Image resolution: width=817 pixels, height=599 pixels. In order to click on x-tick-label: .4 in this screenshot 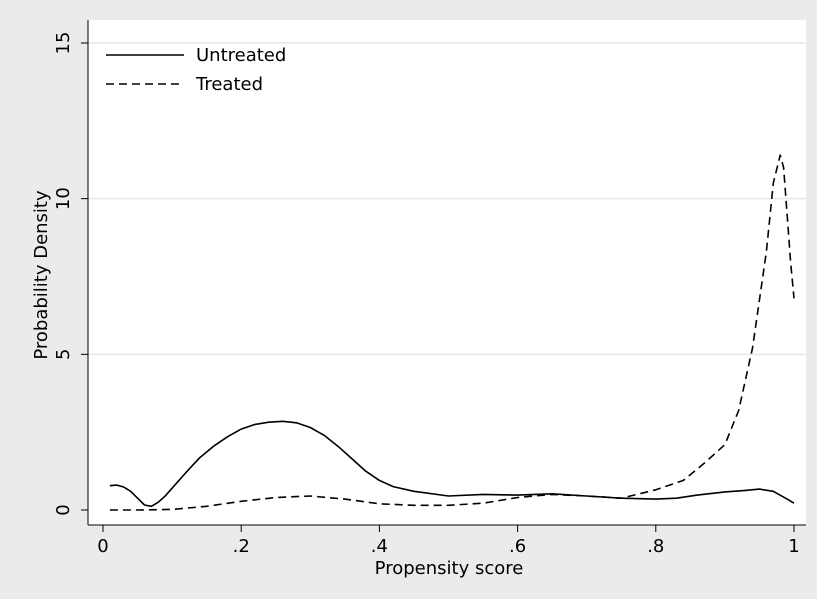, I will do `click(379, 546)`.